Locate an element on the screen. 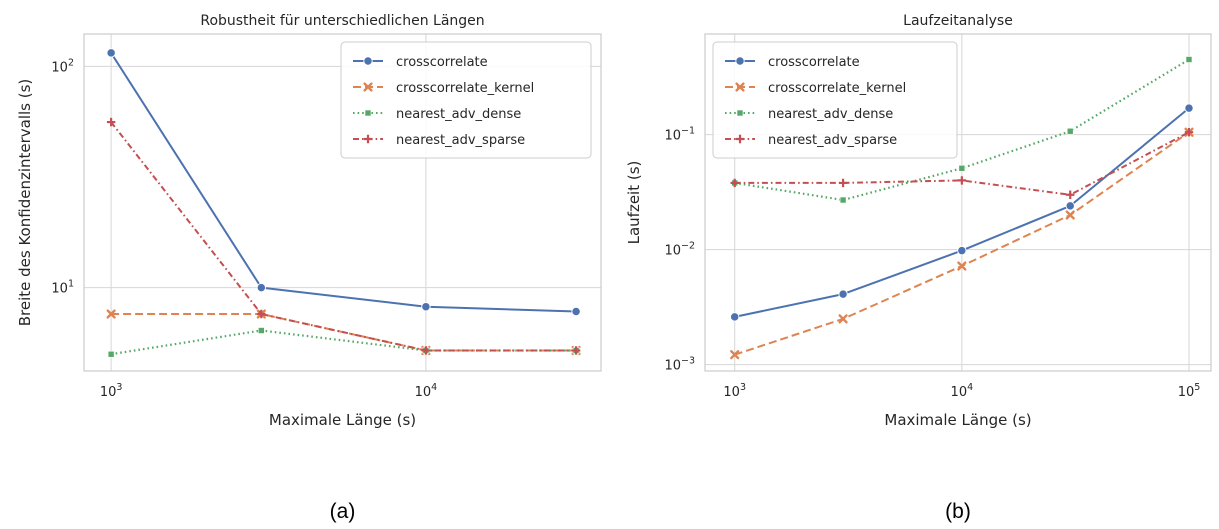 Image resolution: width=1219 pixels, height=529 pixels. caption-a: (a) is located at coordinates (343, 511).